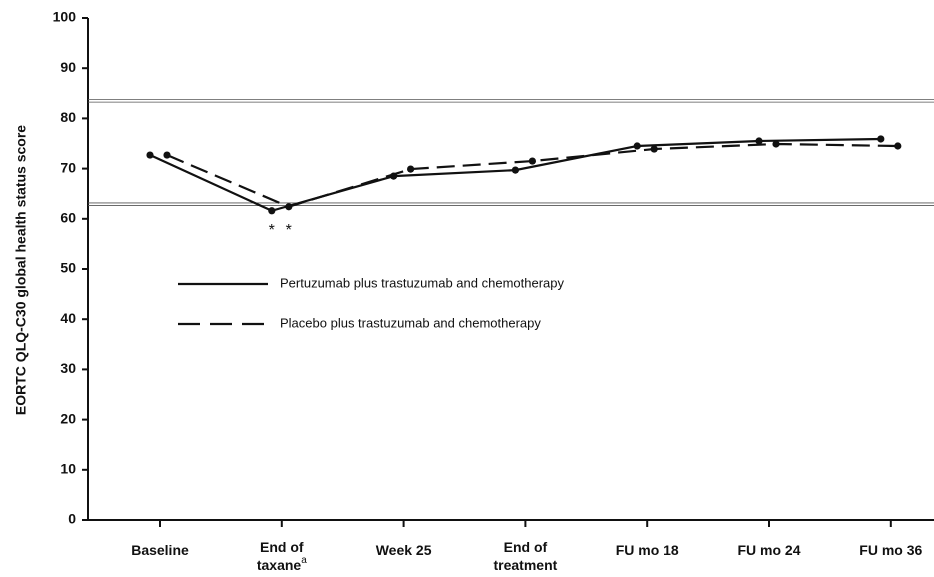  I want to click on y-tick-label: 90, so click(68, 67).